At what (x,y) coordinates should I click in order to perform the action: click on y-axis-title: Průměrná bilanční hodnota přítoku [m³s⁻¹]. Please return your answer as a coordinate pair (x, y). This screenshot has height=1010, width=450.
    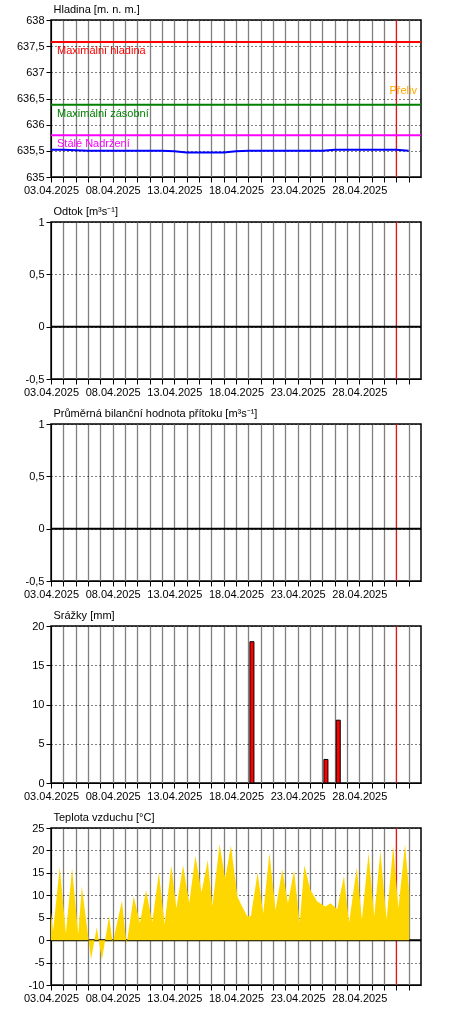
    Looking at the image, I should click on (155, 412).